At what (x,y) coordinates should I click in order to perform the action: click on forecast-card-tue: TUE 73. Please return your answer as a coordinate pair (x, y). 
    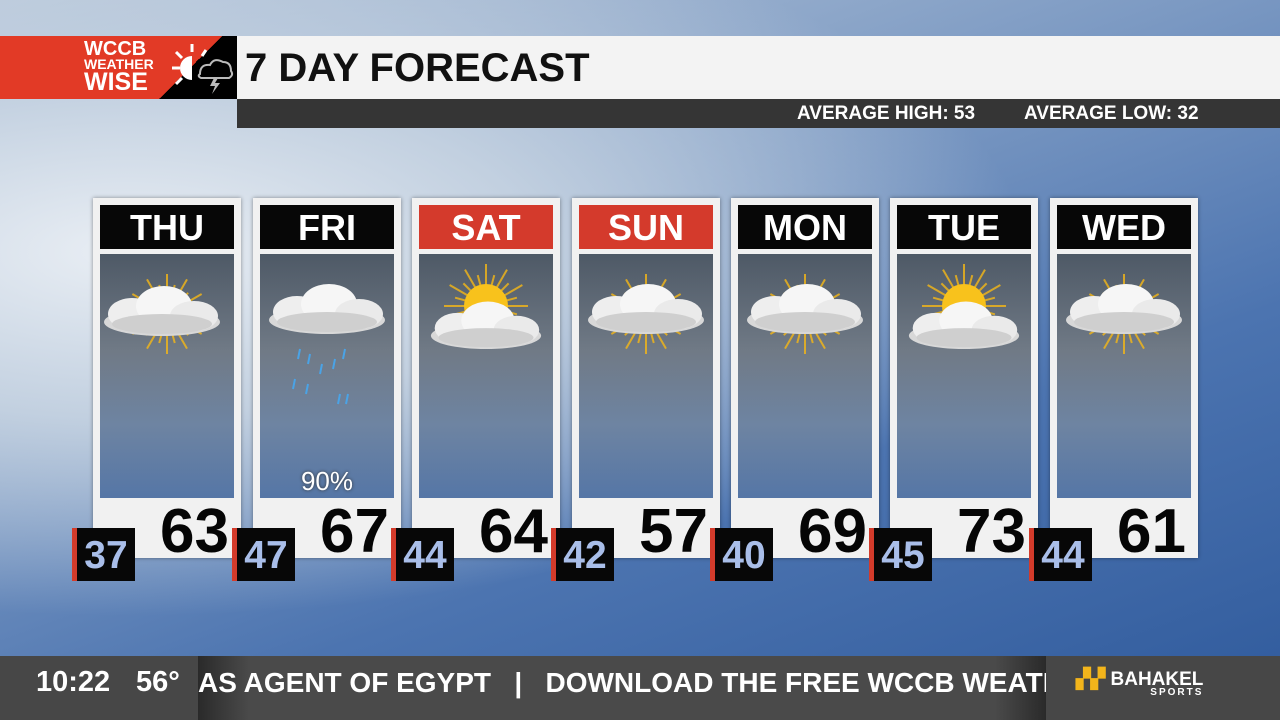
    Looking at the image, I should click on (964, 382).